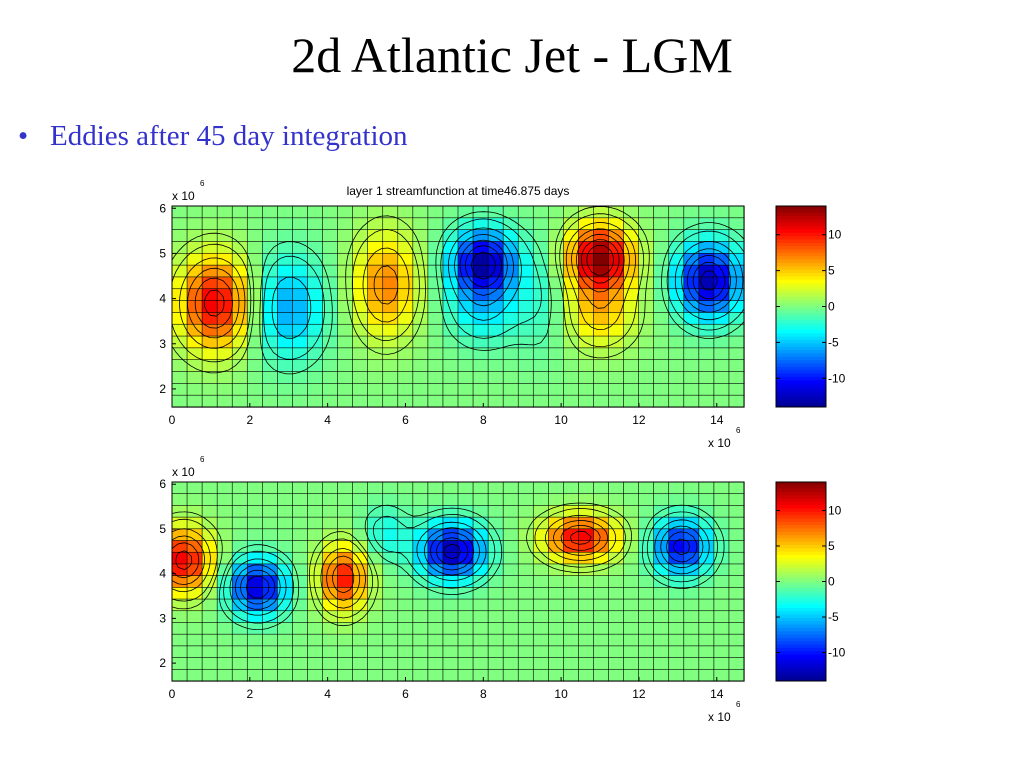  What do you see at coordinates (837, 653) in the screenshot?
I see `colorbar-tick-label: -10` at bounding box center [837, 653].